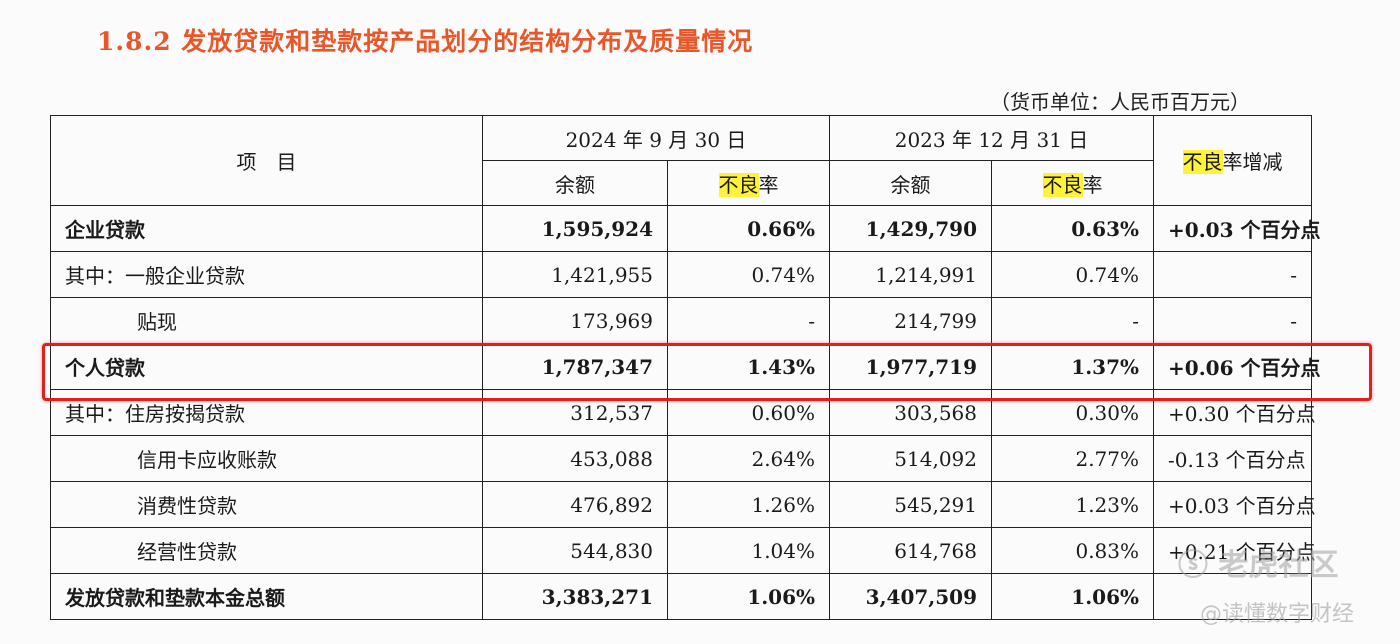 The height and width of the screenshot is (644, 1400). I want to click on npl-2023: 1.23%, so click(1073, 504).